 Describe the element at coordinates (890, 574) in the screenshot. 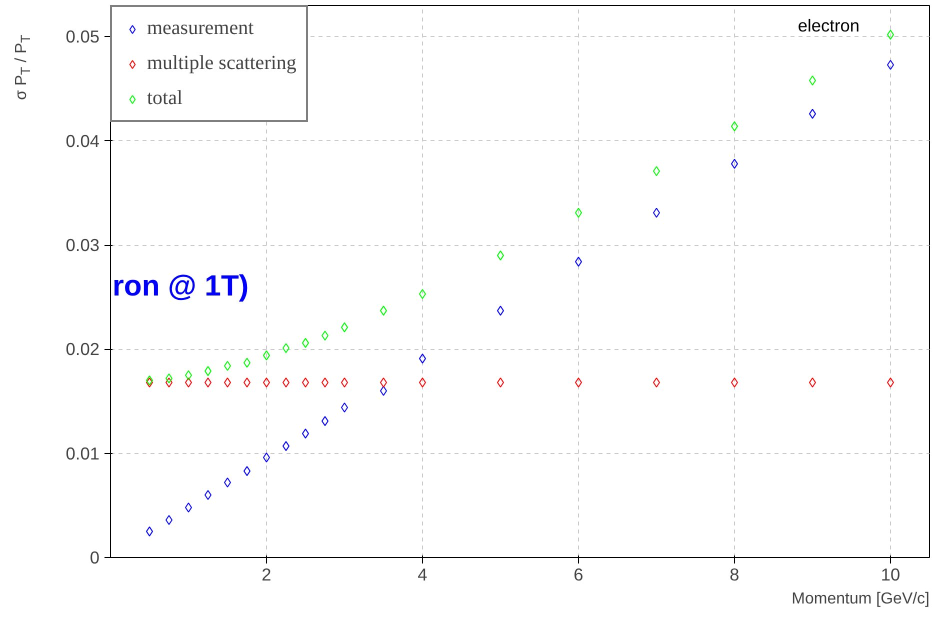

I see `x-tick-label: 10` at that location.